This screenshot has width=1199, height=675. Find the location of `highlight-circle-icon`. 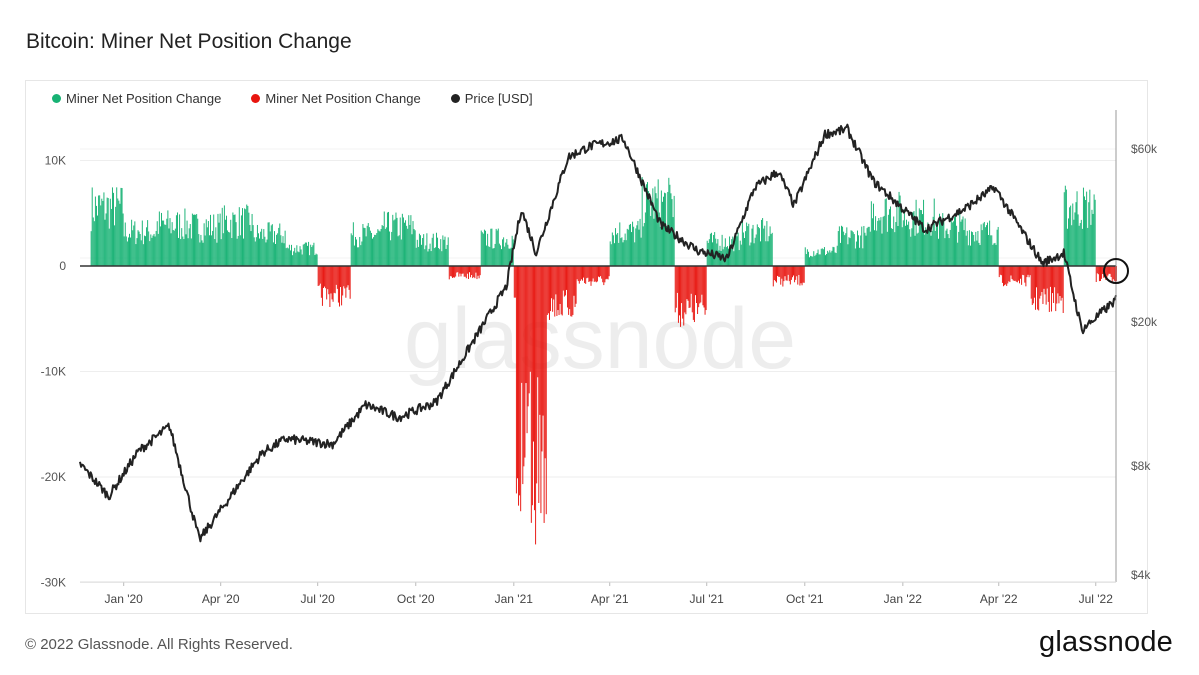

highlight-circle-icon is located at coordinates (1116, 271).